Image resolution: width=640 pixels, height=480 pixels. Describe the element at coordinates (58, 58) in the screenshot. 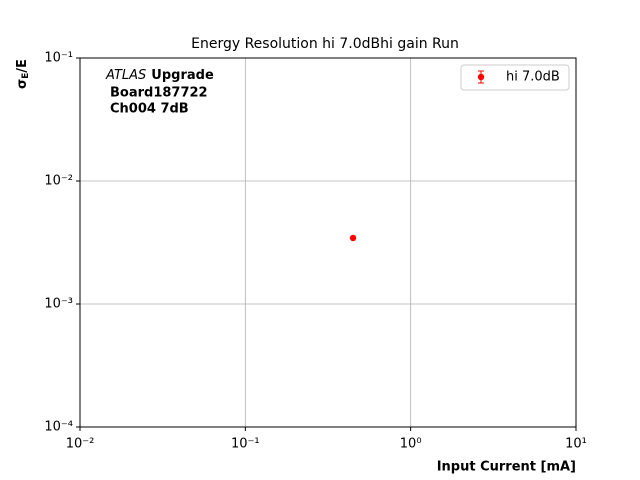

I see `y-tick-label: 10⁻¹` at that location.